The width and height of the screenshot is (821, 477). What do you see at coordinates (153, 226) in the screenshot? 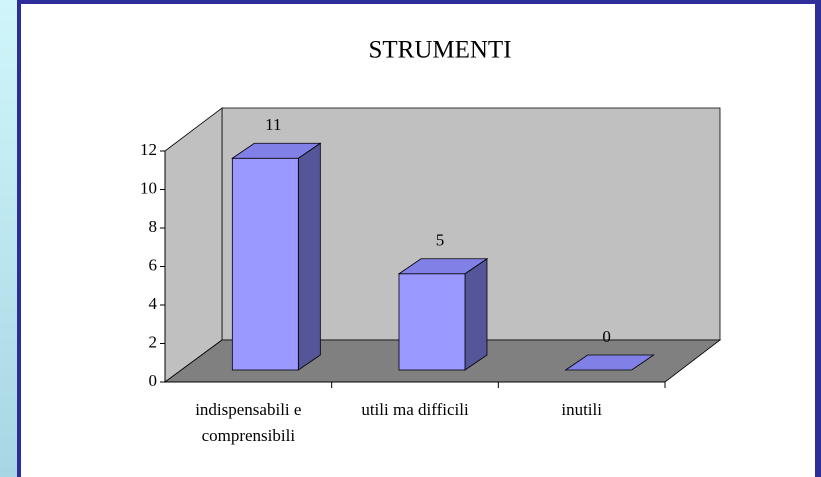
I see `y-tick-label: 8` at bounding box center [153, 226].